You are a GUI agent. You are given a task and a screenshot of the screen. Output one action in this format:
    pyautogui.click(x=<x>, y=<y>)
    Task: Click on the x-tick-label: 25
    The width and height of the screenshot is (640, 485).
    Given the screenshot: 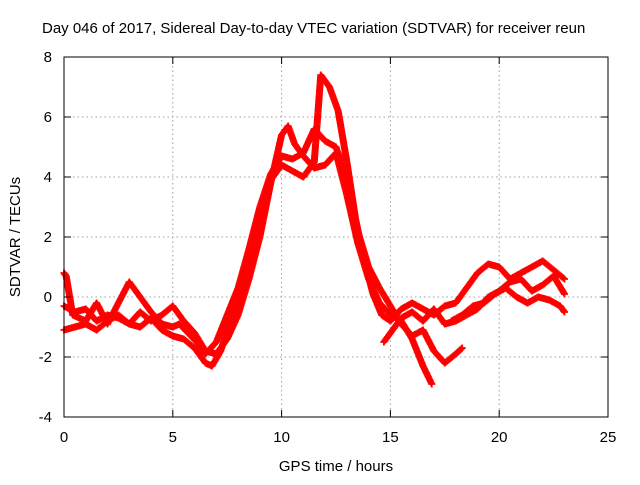 What is the action you would take?
    pyautogui.click(x=608, y=437)
    